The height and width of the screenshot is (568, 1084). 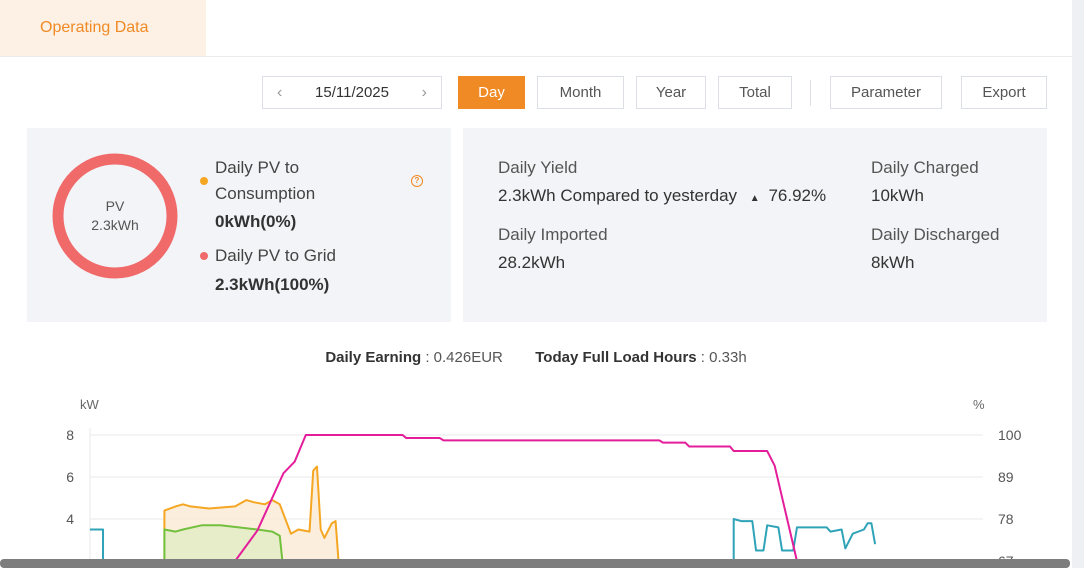 I want to click on question-circle-icon: ?, so click(x=417, y=181).